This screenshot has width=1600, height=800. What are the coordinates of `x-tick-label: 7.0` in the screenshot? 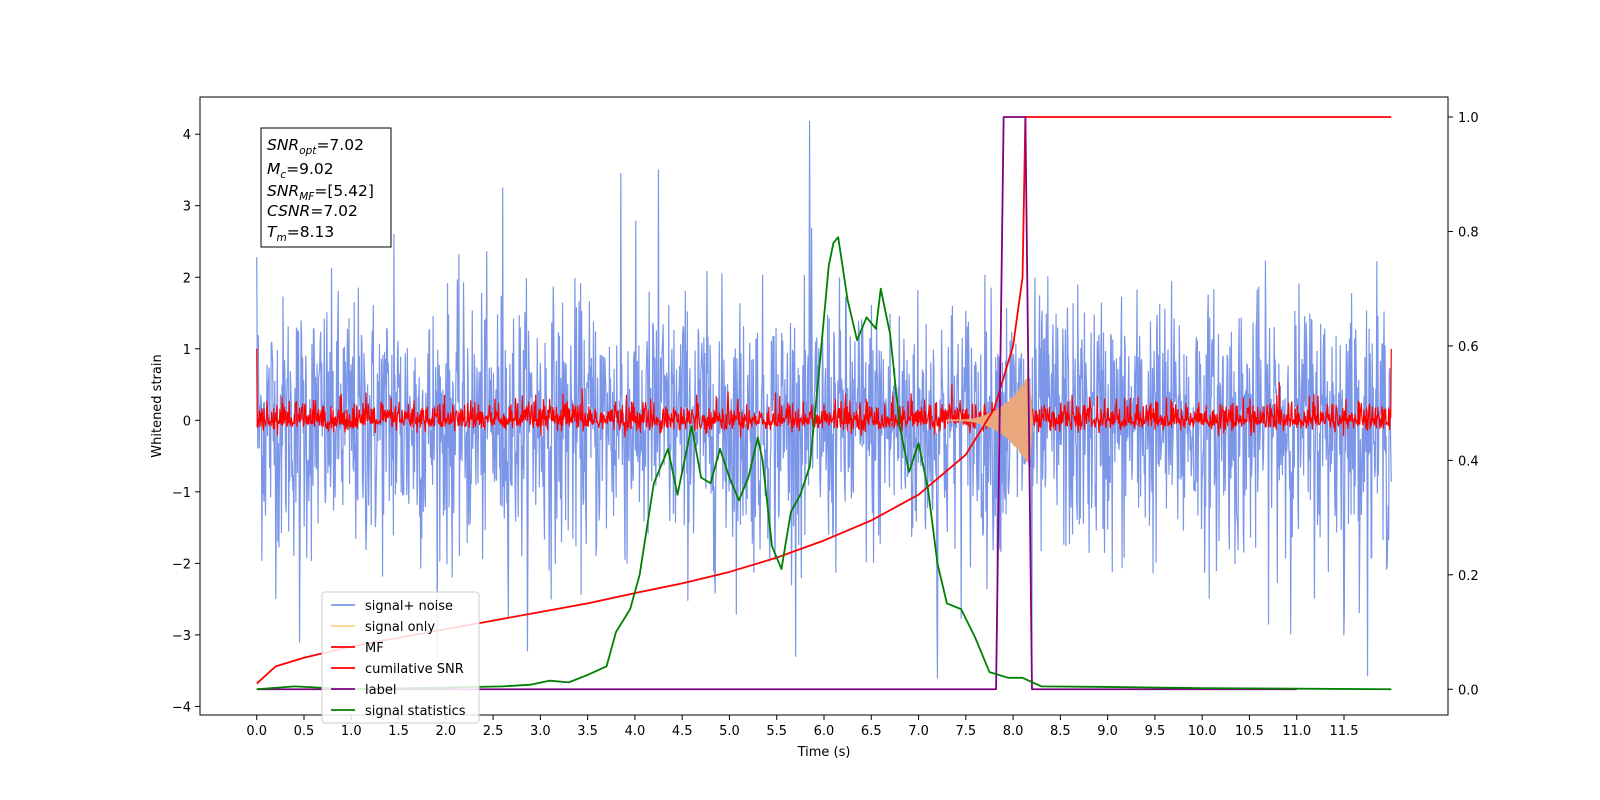 It's located at (918, 731).